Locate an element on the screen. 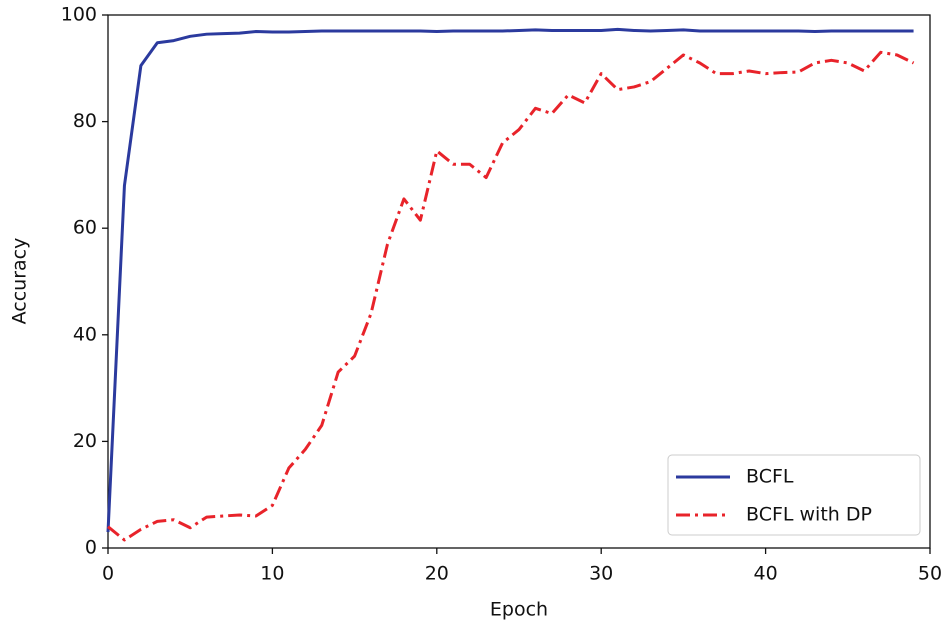 Image resolution: width=950 pixels, height=632 pixels. x-tick-label: 20 is located at coordinates (437, 574).